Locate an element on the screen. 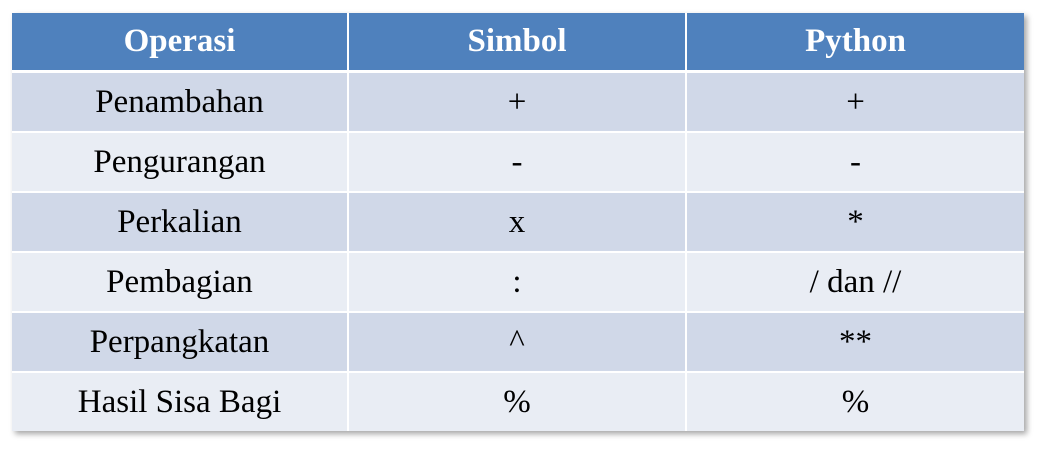 This screenshot has width=1037, height=450. cell-simbol: : is located at coordinates (518, 283).